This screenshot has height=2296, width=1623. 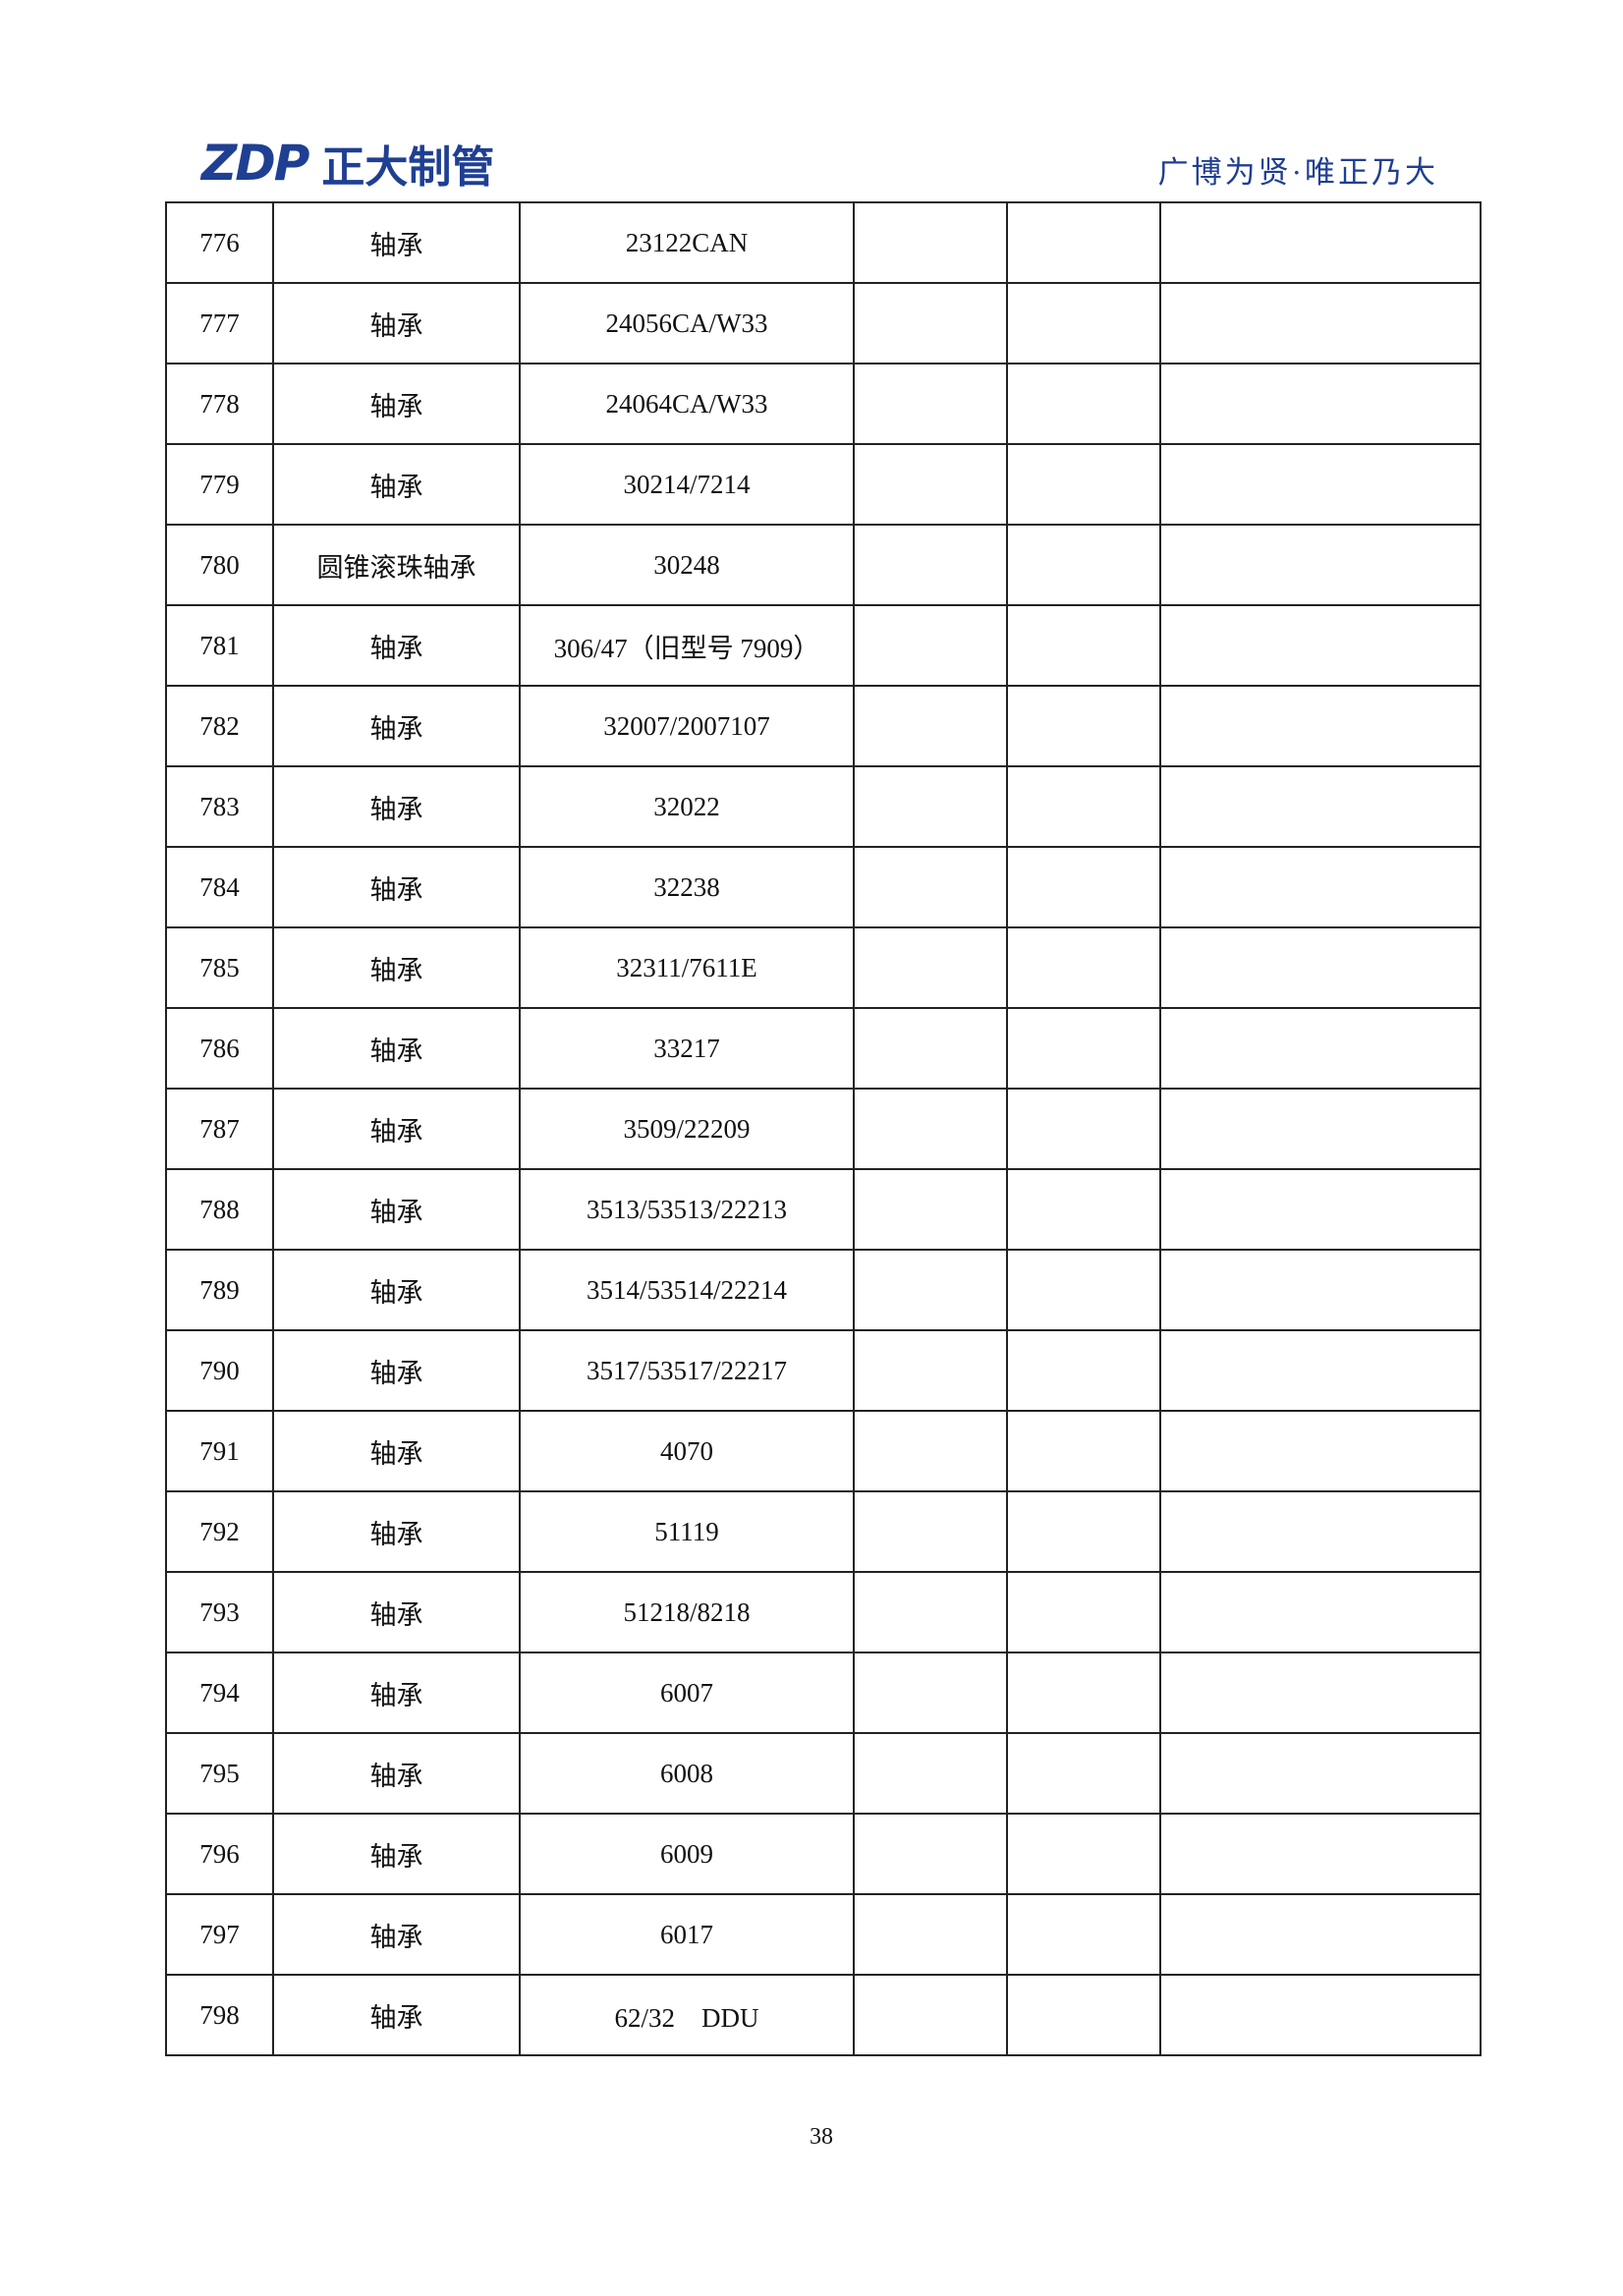 I want to click on logo-mark: ZDP, so click(x=255, y=163).